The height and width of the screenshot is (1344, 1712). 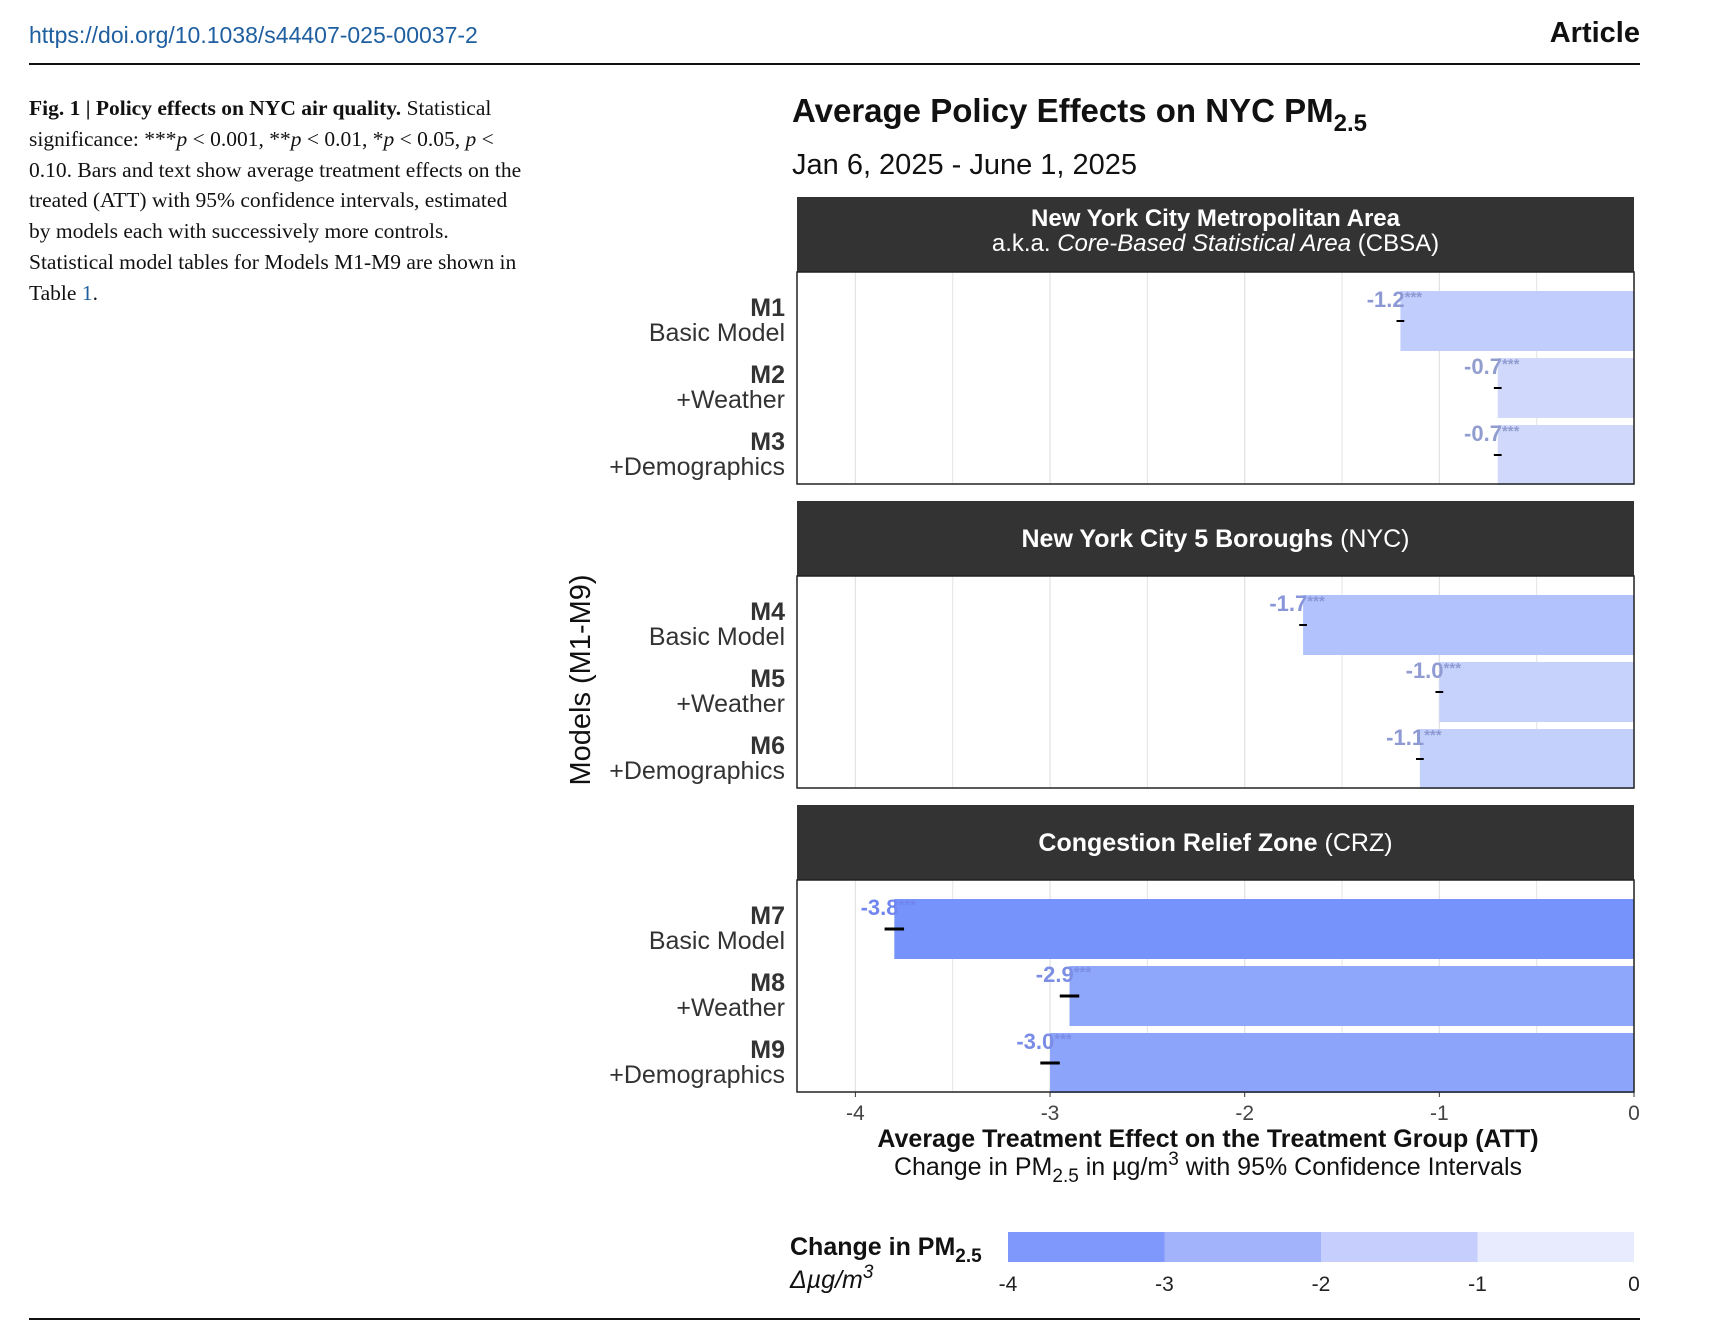 I want to click on model-desc-M6: +Demographics, so click(x=697, y=771).